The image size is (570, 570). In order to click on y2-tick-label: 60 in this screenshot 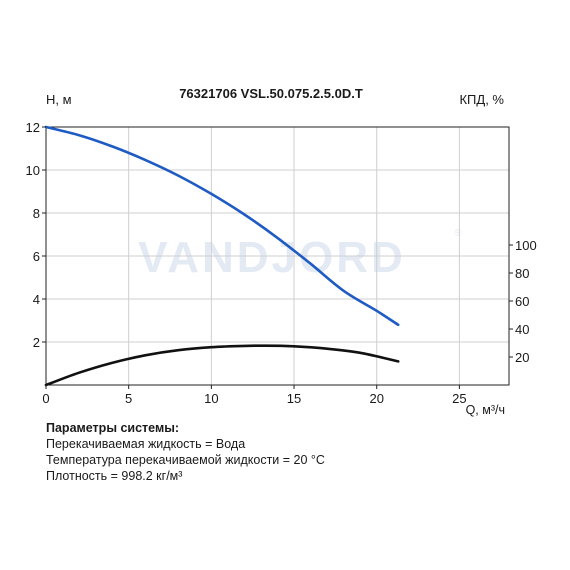, I will do `click(522, 301)`.